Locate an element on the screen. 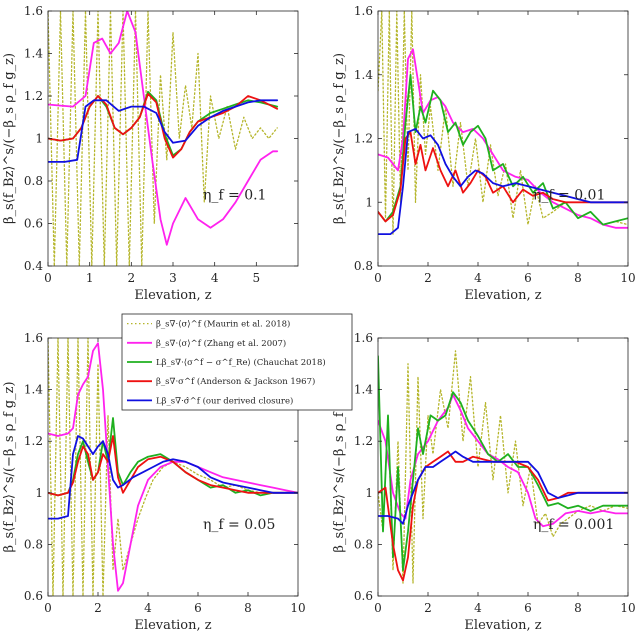 The width and height of the screenshot is (640, 640). legend-label-3: Lβ_s∇·⟨σ^f − σ^f_Re⟩ (Chauchat 2018) is located at coordinates (241, 362).